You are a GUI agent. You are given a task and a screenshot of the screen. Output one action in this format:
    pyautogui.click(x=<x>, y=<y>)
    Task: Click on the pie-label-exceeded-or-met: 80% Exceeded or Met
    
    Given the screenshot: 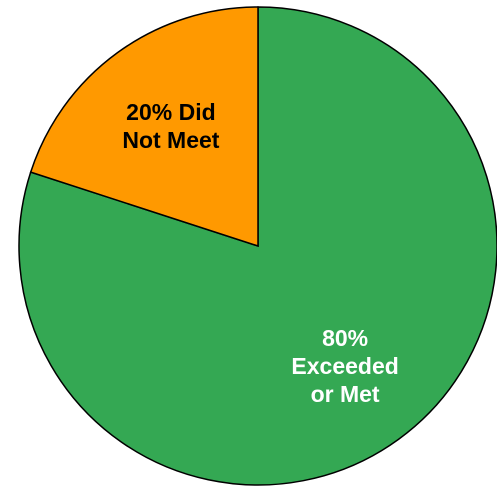 What is the action you would take?
    pyautogui.click(x=344, y=366)
    